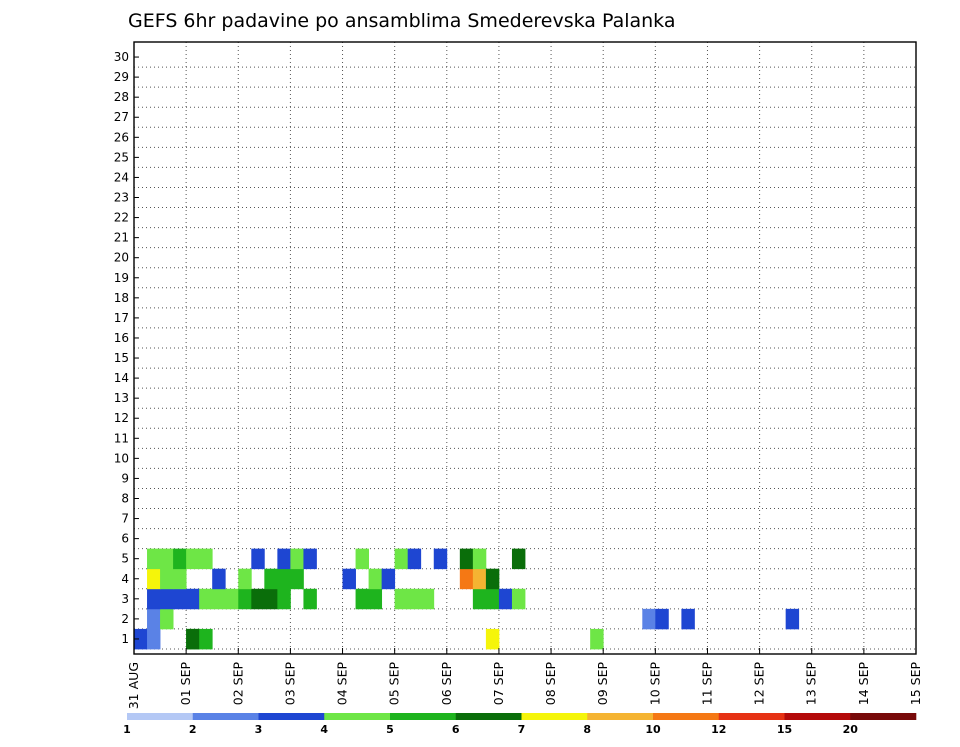 This screenshot has width=960, height=747. I want to click on x-tick-label: 09 SEP, so click(602, 684).